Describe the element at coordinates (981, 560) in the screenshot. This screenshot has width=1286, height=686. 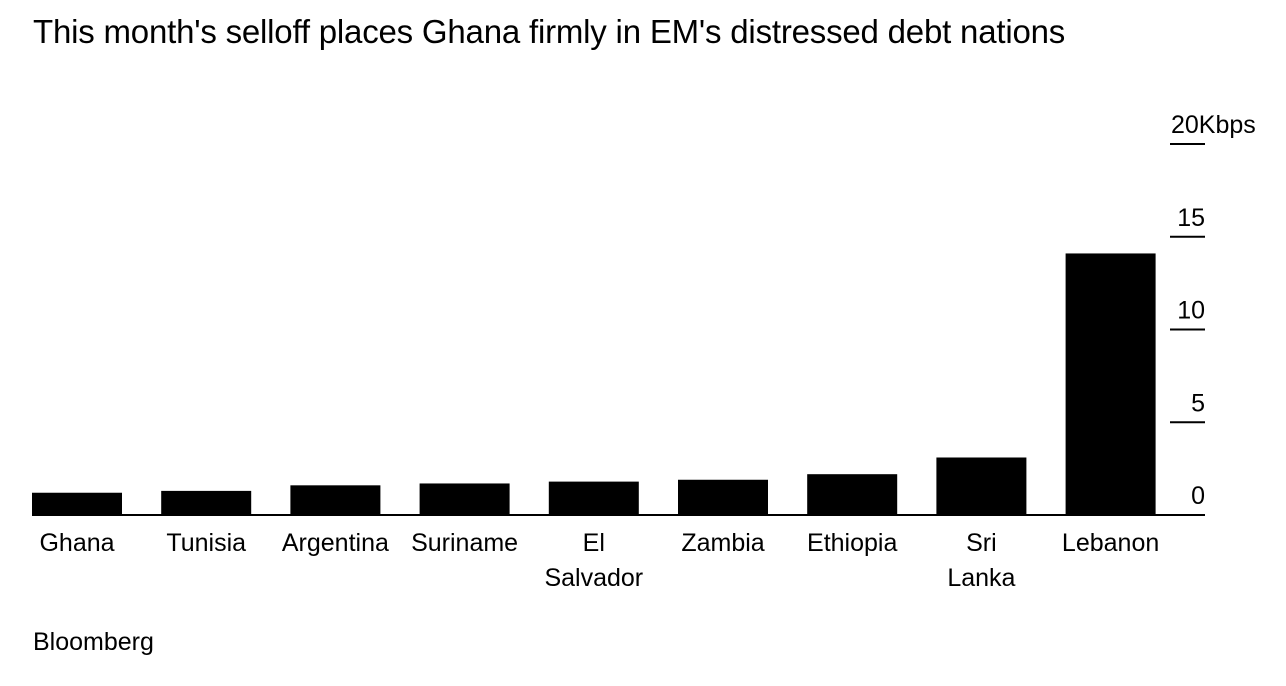
I see `x-category-label: Sri Lanka` at that location.